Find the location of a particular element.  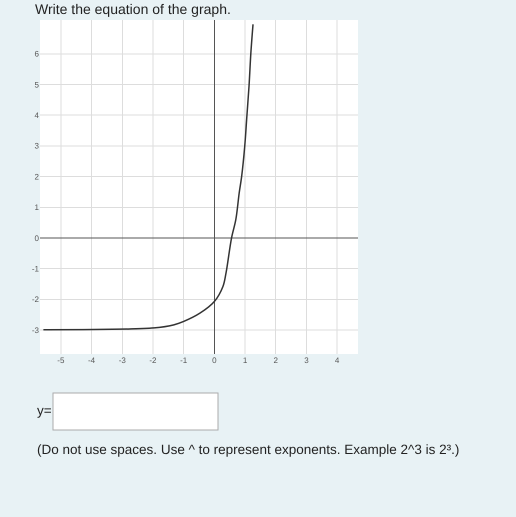

y-tick-label: 2 is located at coordinates (37, 177).